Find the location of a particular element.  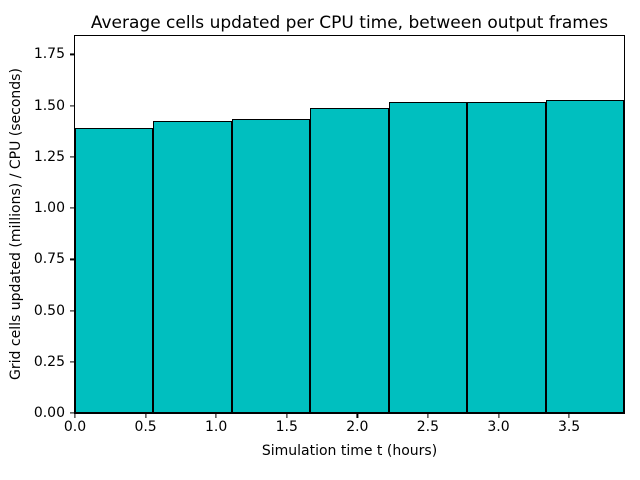

y-tick-label: 0.00 is located at coordinates (49, 413).